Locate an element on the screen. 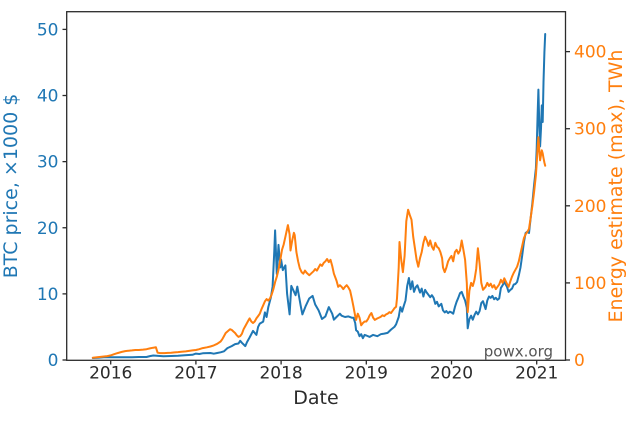  x-tick-label: 2018 is located at coordinates (280, 374).